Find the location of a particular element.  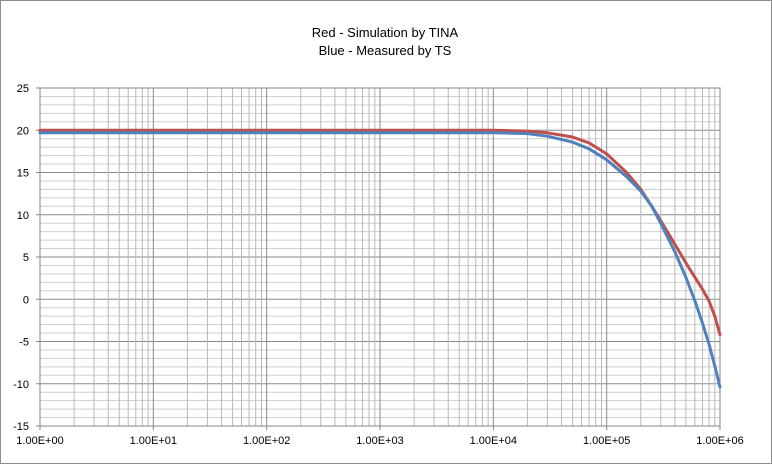

x-tick-label: 1.00E+05 is located at coordinates (606, 441).